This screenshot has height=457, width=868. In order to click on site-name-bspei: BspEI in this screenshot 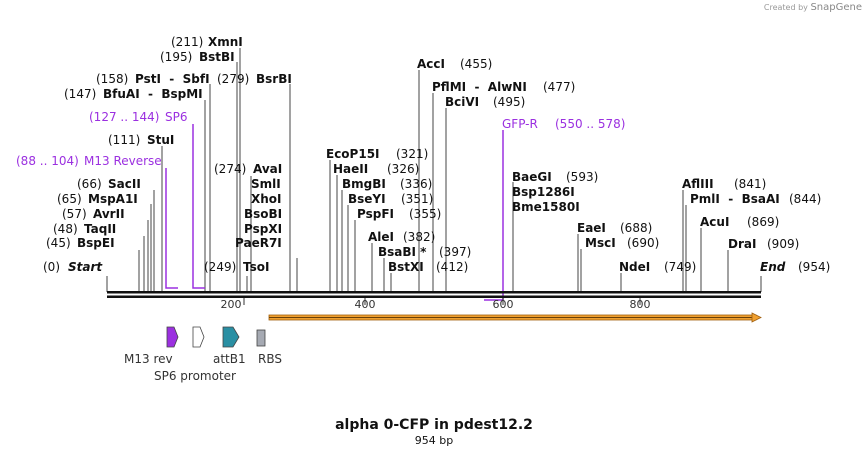, I will do `click(96, 243)`.